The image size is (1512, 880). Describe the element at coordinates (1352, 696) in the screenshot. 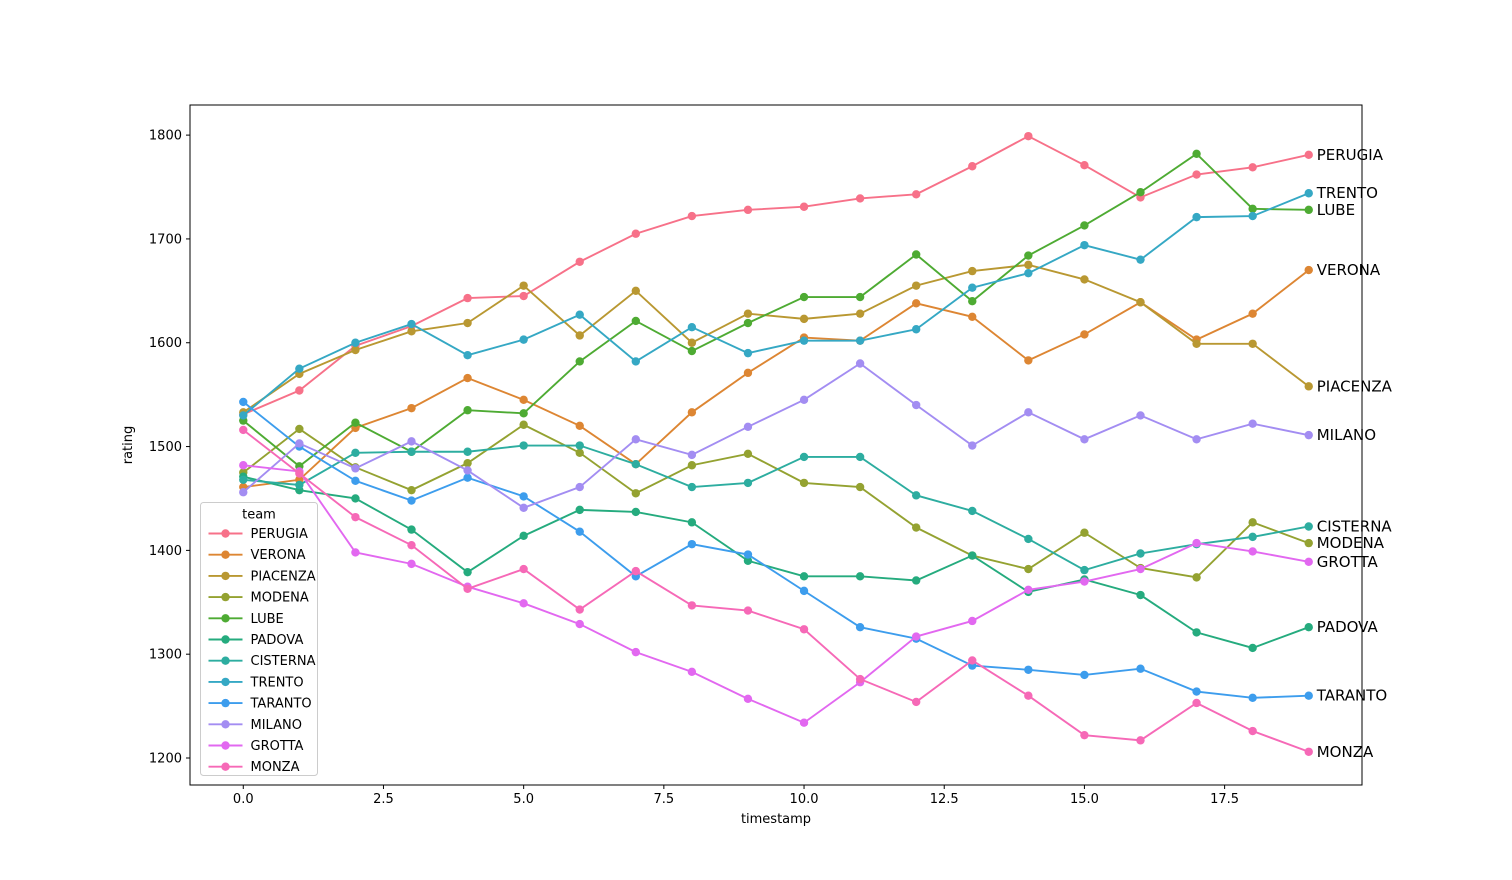

I see `end-label-taranto: TARANTO` at that location.